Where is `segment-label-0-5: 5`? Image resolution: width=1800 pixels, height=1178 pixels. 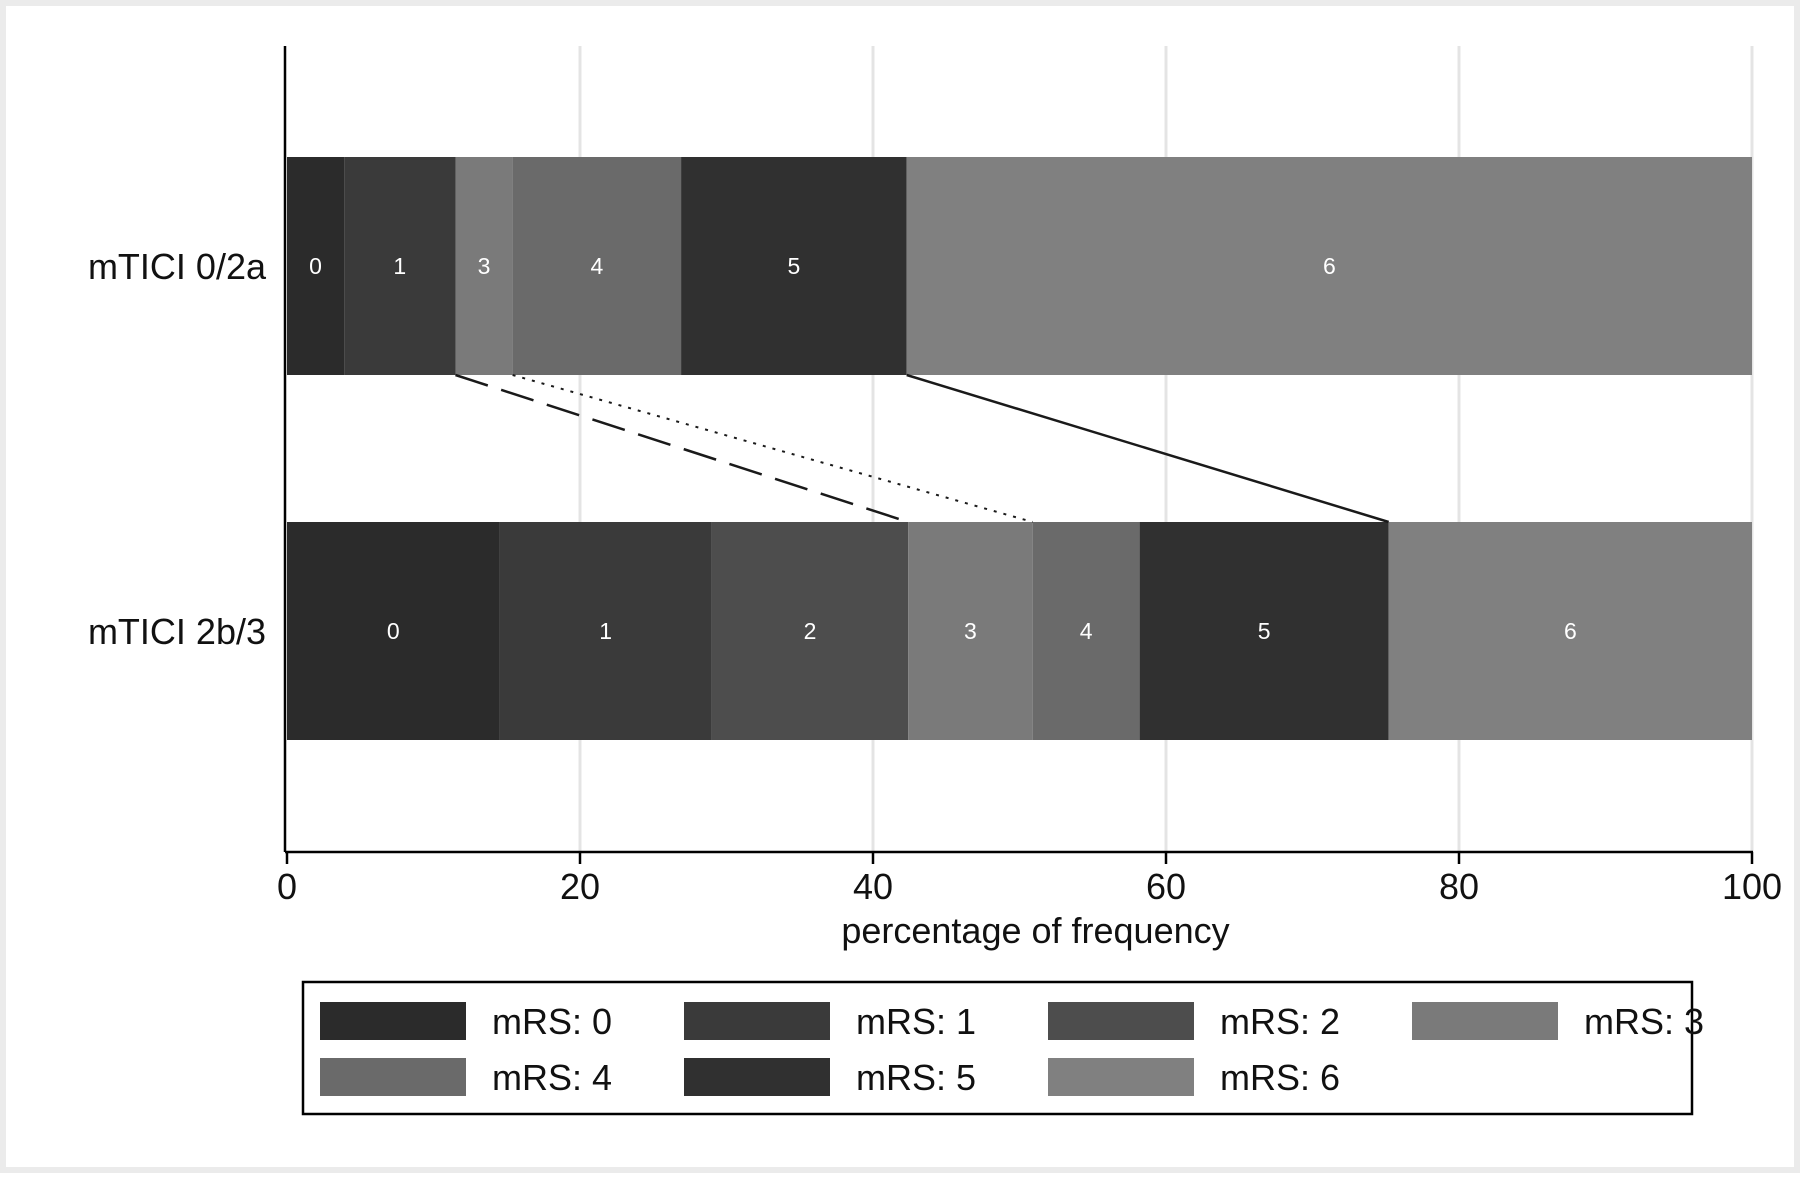
segment-label-0-5: 5 is located at coordinates (793, 266).